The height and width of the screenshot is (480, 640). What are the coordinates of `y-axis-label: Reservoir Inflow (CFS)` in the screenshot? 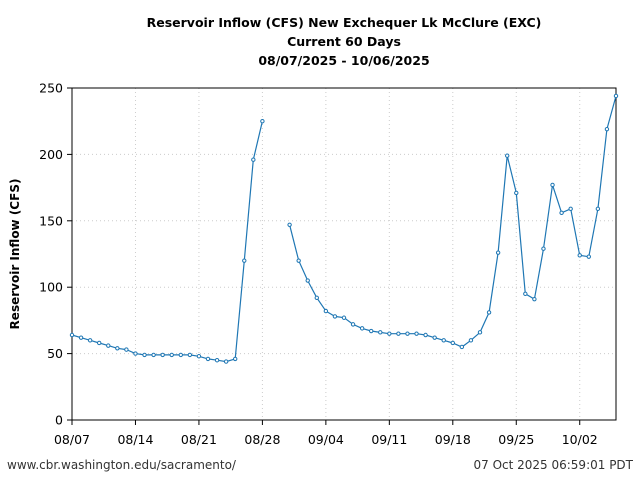 It's located at (15, 254).